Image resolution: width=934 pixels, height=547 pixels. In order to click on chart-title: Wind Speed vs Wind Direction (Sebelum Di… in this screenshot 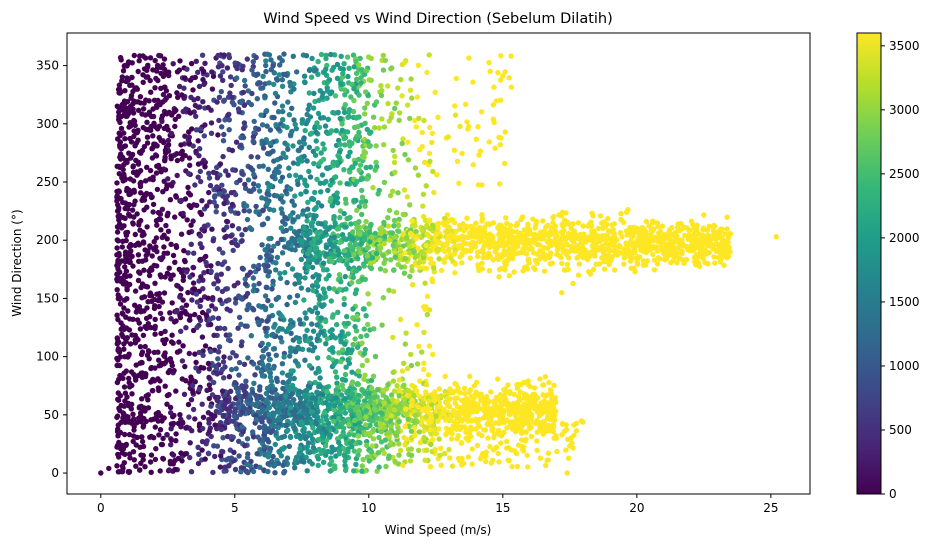, I will do `click(438, 19)`.